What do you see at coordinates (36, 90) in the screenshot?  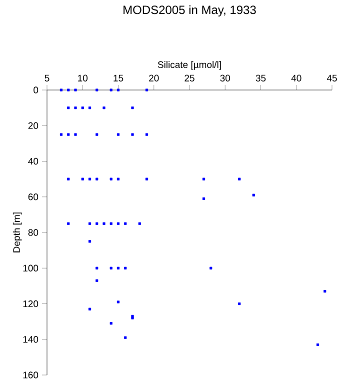 I see `y-tick-label: 0` at bounding box center [36, 90].